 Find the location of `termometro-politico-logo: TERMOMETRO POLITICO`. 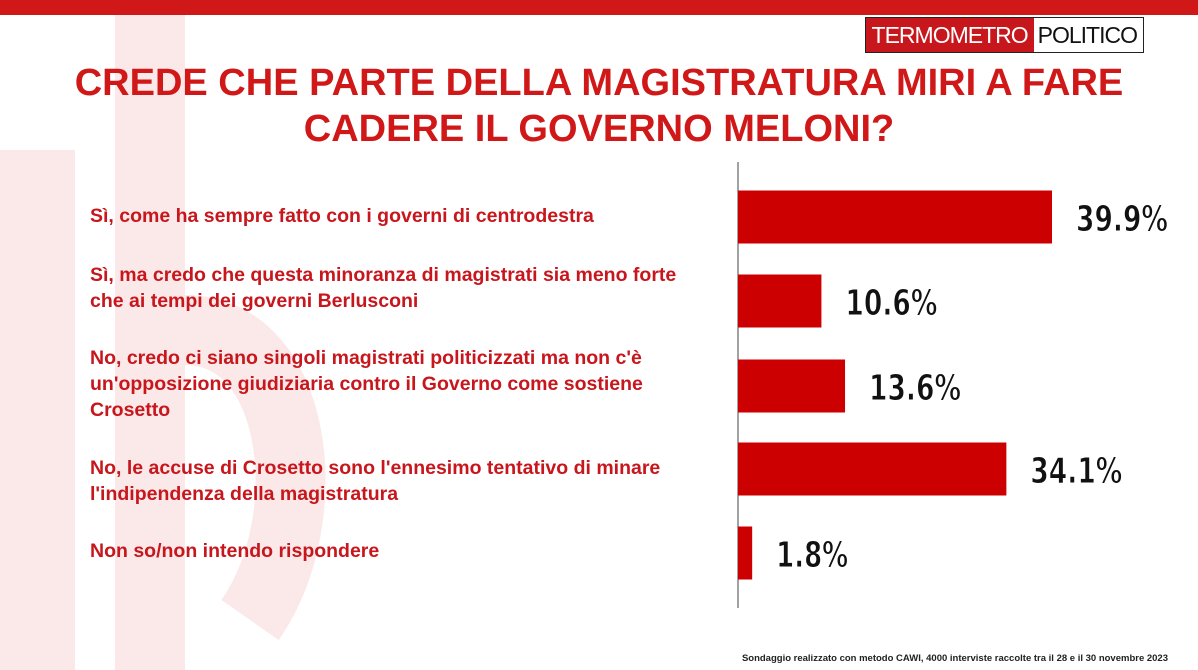

termometro-politico-logo: TERMOMETRO POLITICO is located at coordinates (1004, 35).